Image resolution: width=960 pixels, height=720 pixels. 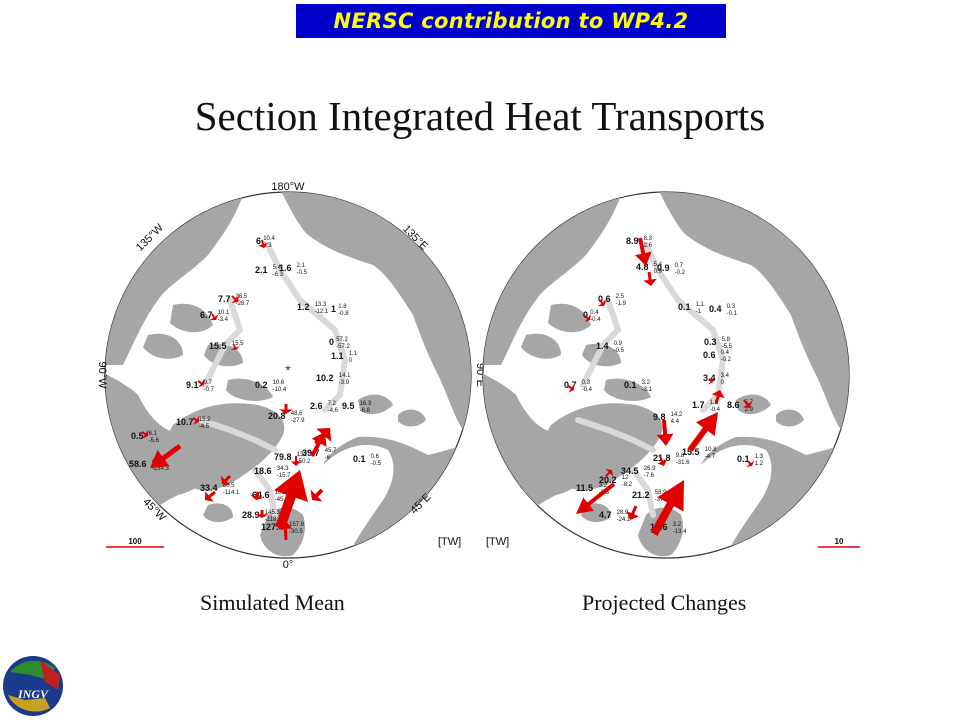 I want to click on left-value-main: 1.6, so click(x=285, y=268).